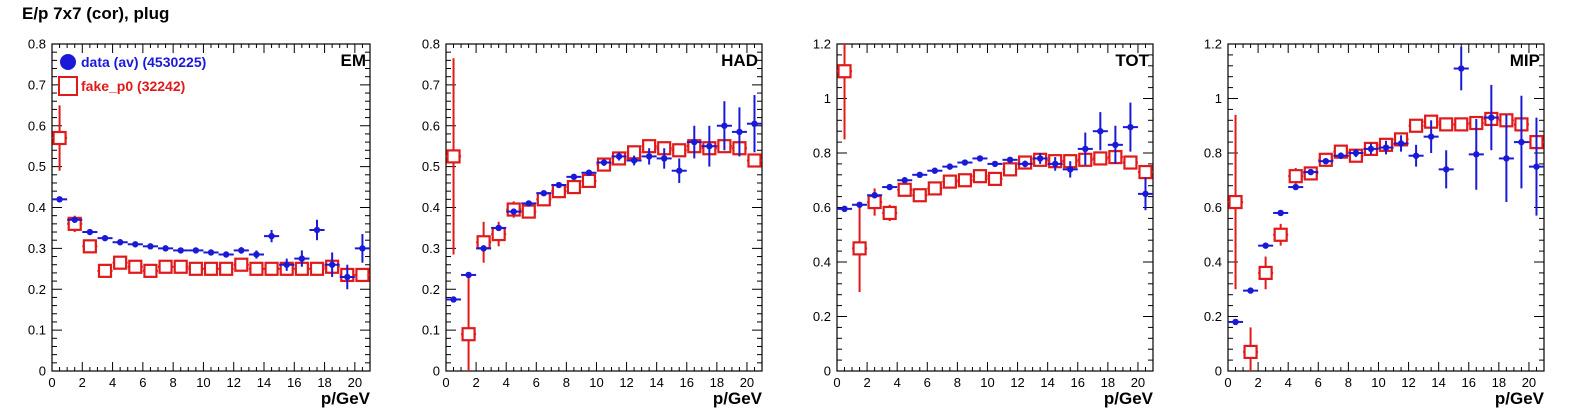  What do you see at coordinates (1138, 382) in the screenshot?
I see `x-tick-label: 20` at bounding box center [1138, 382].